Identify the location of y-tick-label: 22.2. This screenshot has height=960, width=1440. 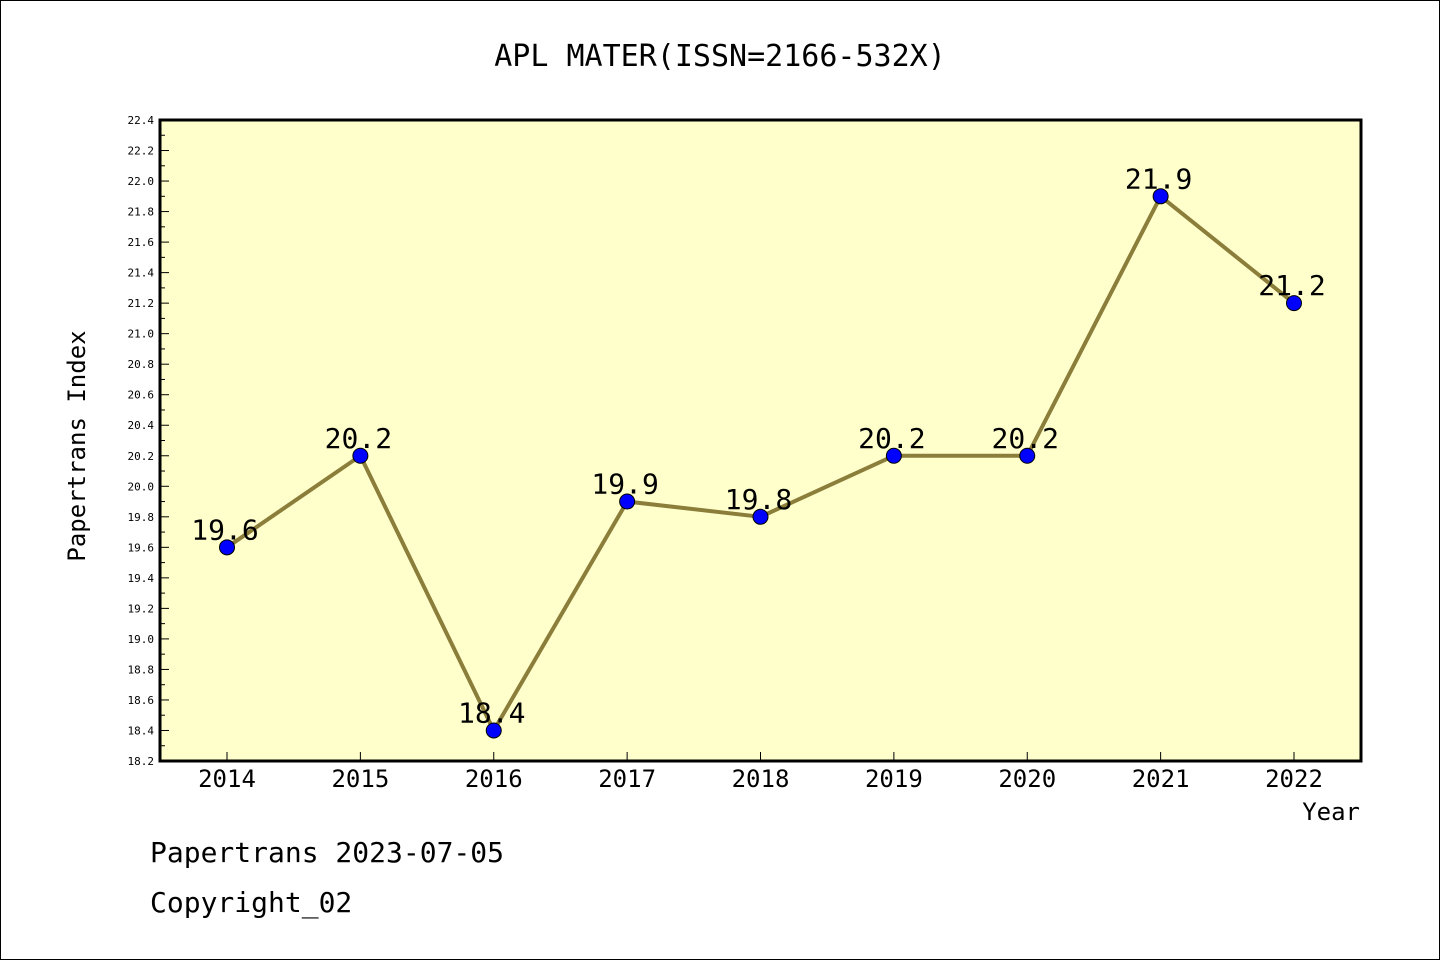
(141, 151).